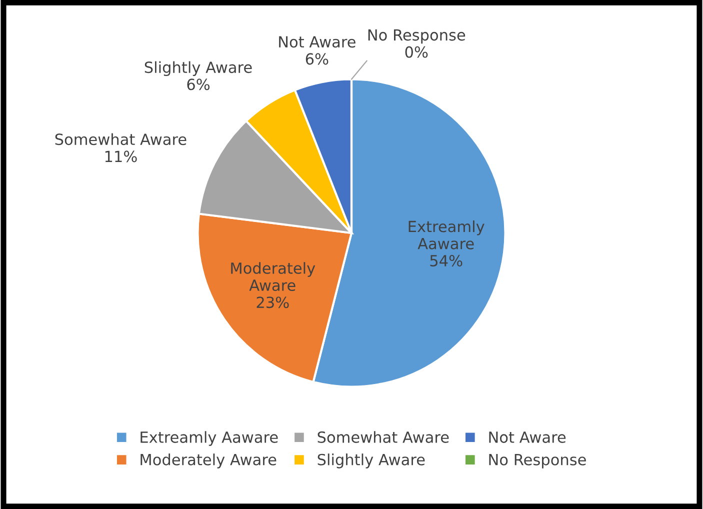 This screenshot has height=509, width=703. I want to click on slice-label: Not Aware, so click(317, 42).